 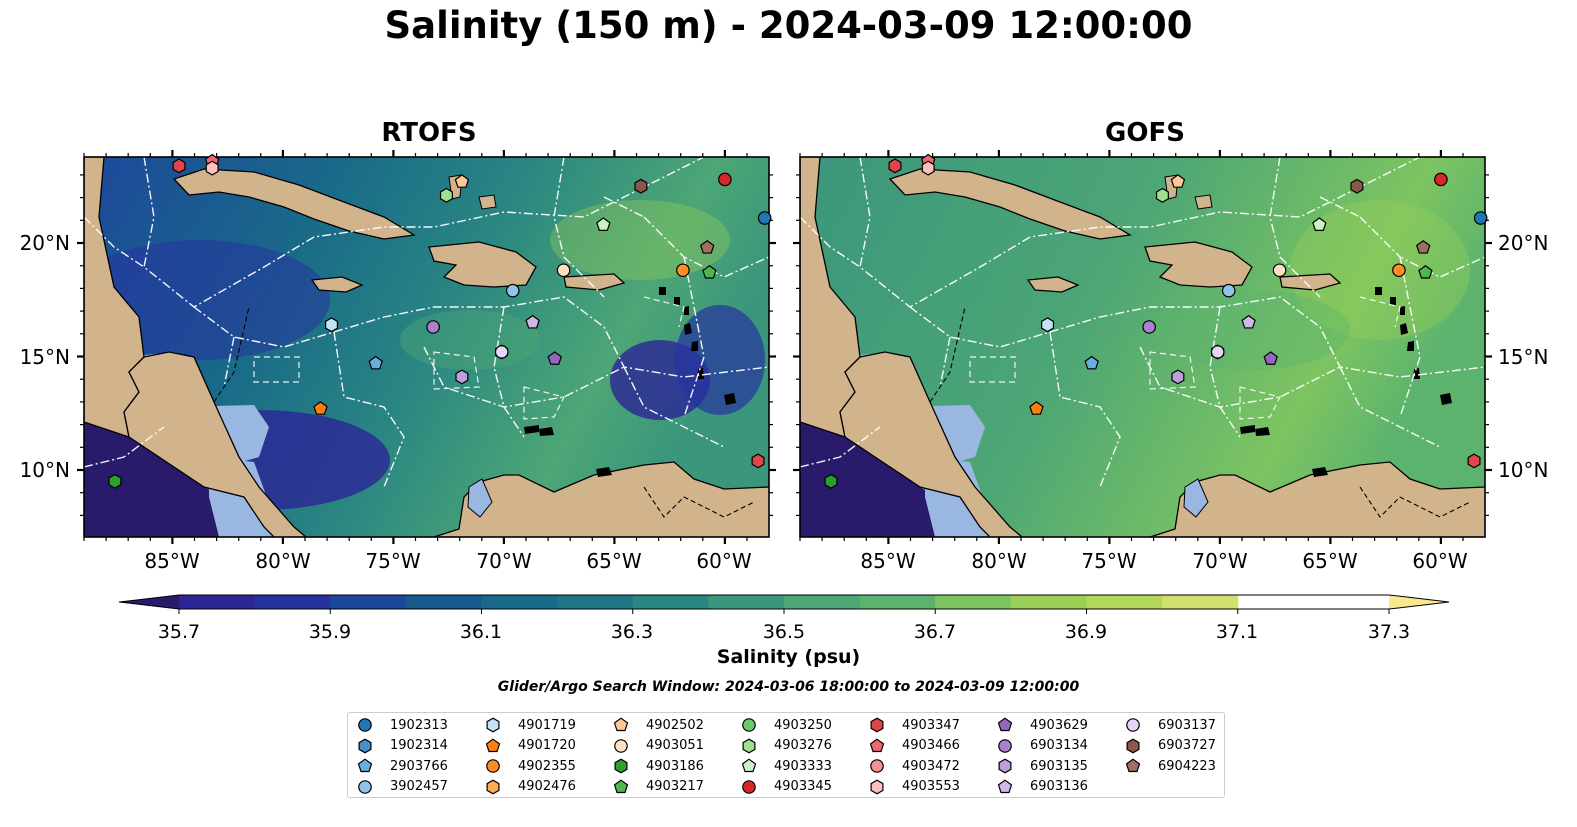 What do you see at coordinates (786, 787) in the screenshot?
I see `legend-item-4903345: 4903345` at bounding box center [786, 787].